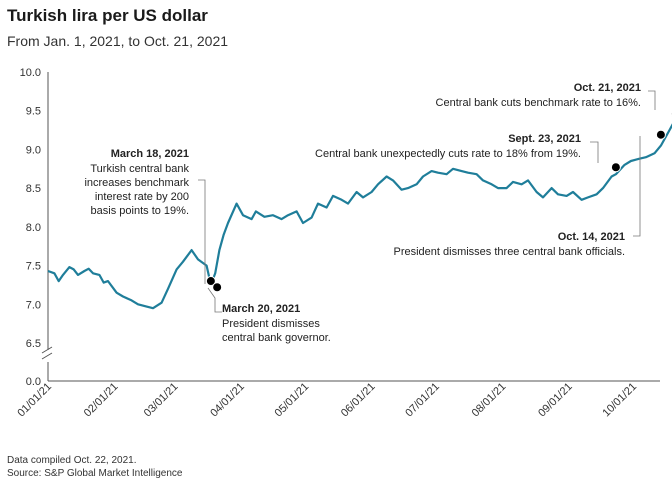 The height and width of the screenshot is (484, 672). What do you see at coordinates (72, 460) in the screenshot?
I see `data-compiled-note: Data compiled Oct. 22, 2021.` at bounding box center [72, 460].